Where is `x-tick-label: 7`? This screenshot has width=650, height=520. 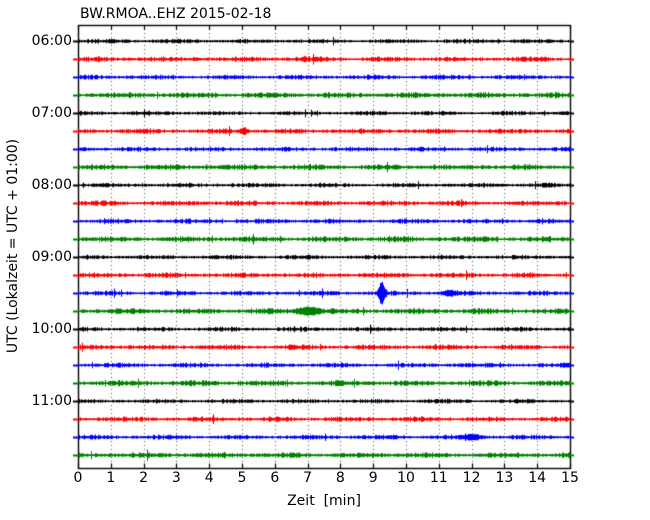
x-tick-label: 7 is located at coordinates (308, 478).